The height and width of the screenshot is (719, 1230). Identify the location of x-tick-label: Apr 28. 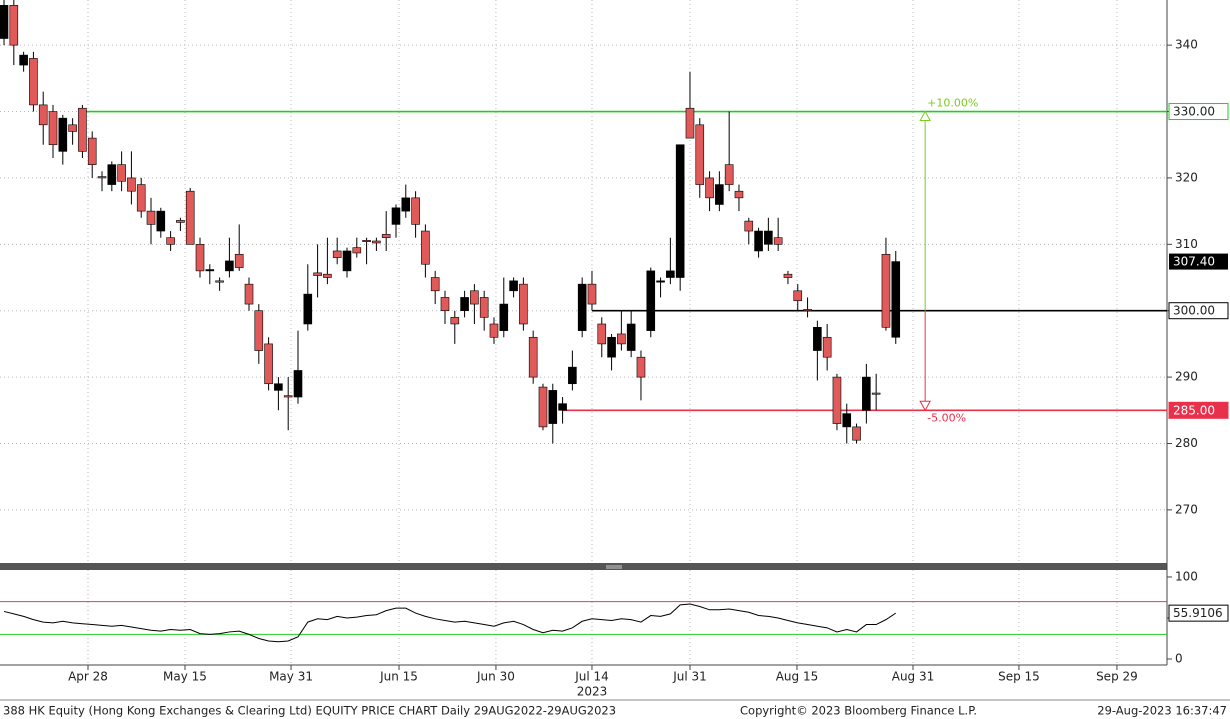
(88, 677).